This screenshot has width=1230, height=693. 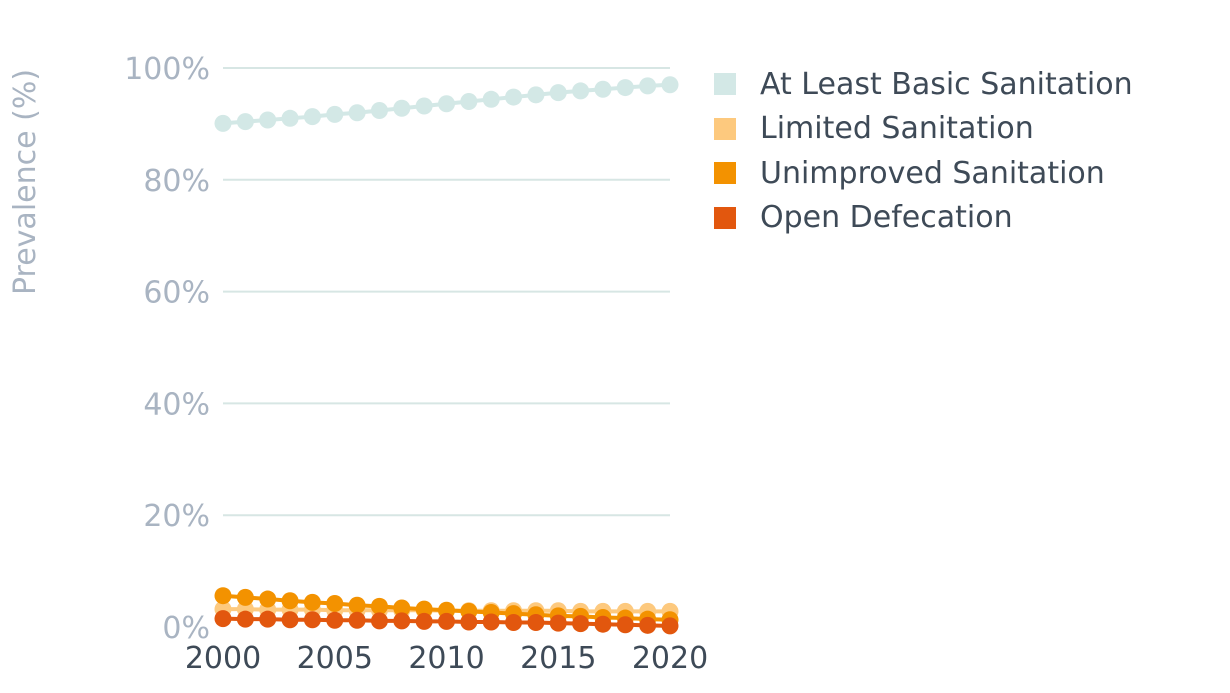 What do you see at coordinates (176, 516) in the screenshot?
I see `y-tick-label: 20%` at bounding box center [176, 516].